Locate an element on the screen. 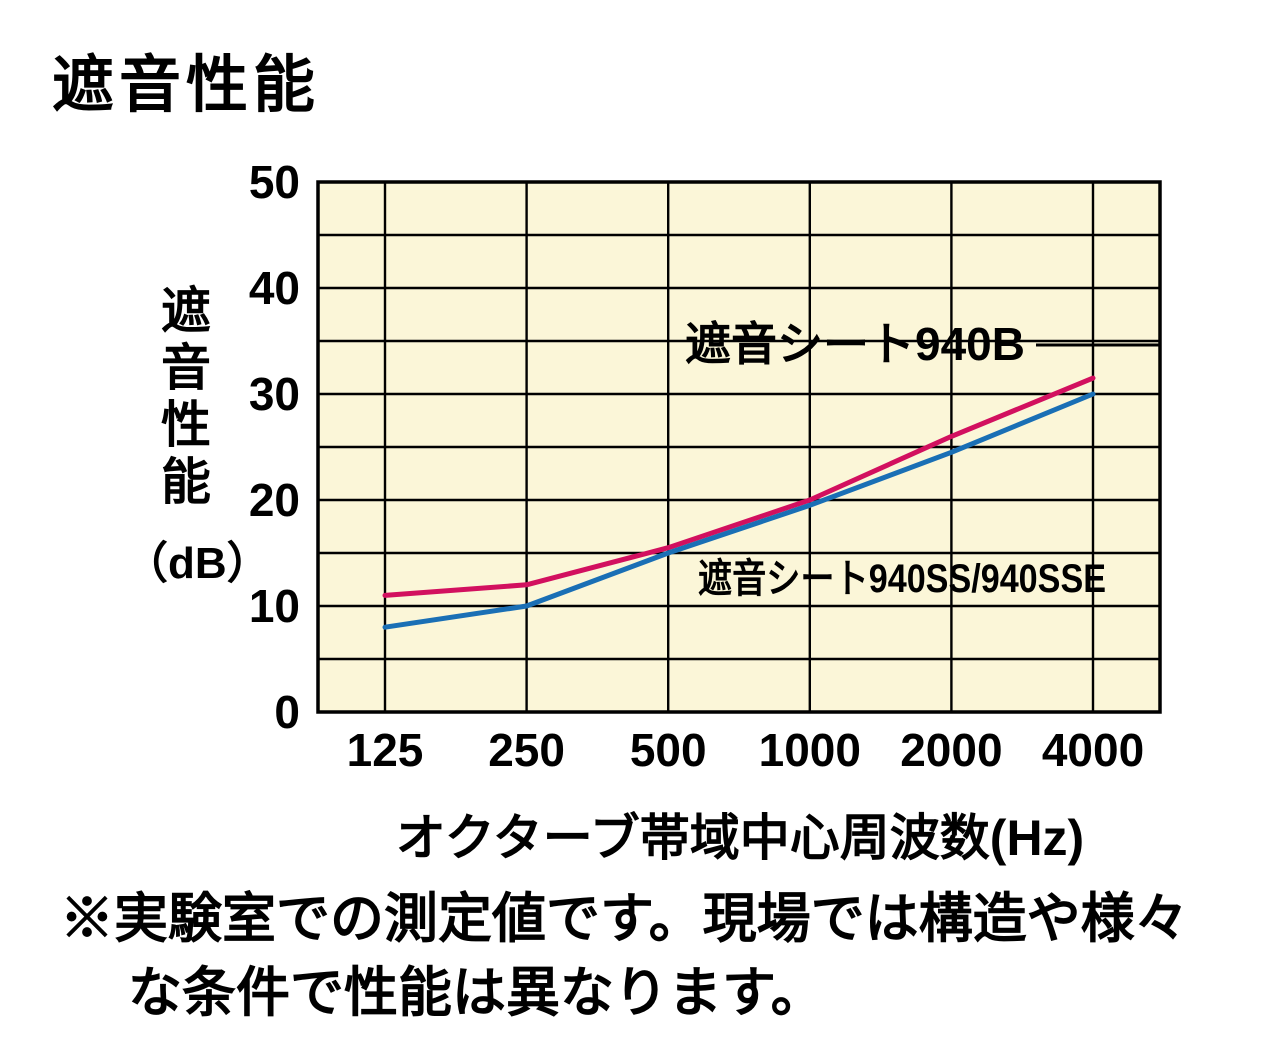  legend-label-940ss: 遮音シート940SS/940SSE is located at coordinates (902, 579).